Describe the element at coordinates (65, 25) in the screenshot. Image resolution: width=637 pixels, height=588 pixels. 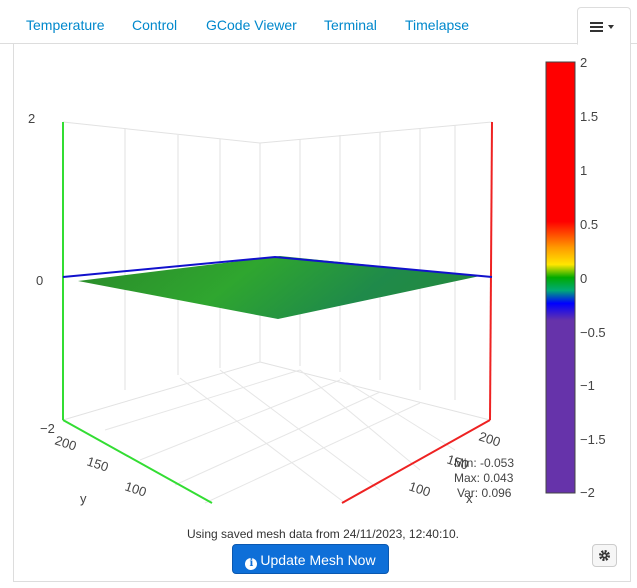
I see `tab-temperature: Temperature` at that location.